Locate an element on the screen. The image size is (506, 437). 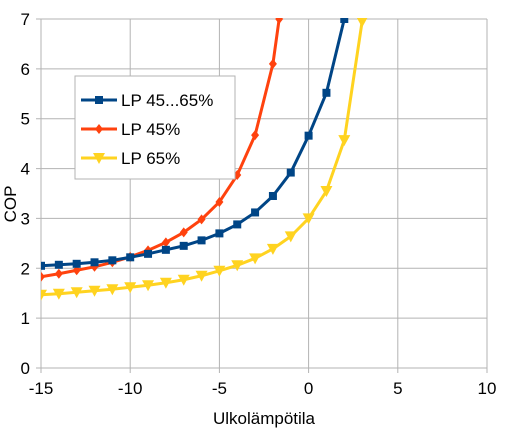
legend-label: LP 65% is located at coordinates (150, 158).